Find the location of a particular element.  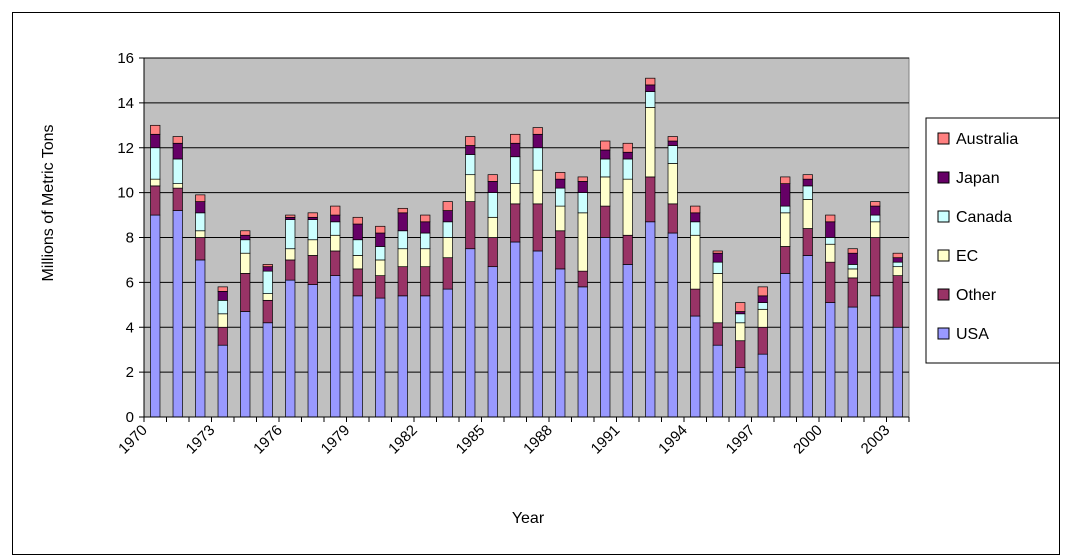

bar-segment-canada-1984 is located at coordinates (470, 165).